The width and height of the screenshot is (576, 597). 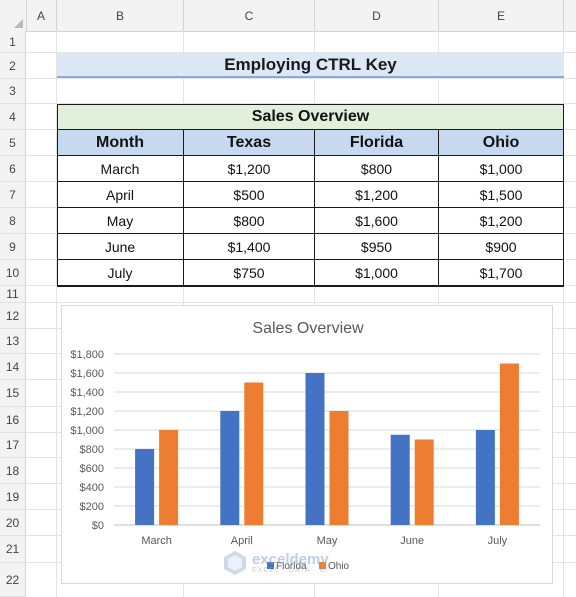 I want to click on column-header-a: A, so click(x=41, y=15).